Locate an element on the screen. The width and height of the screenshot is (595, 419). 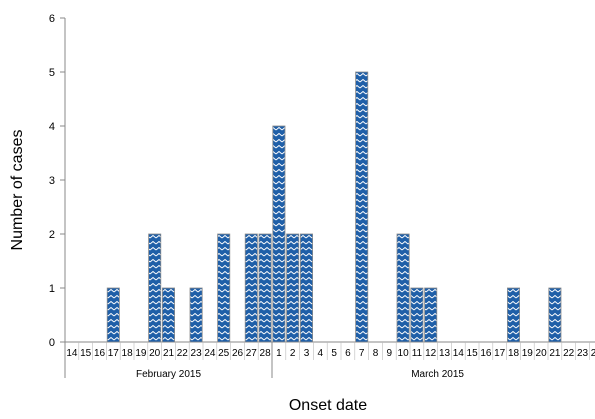
x-tick-label: 5 is located at coordinates (334, 353).